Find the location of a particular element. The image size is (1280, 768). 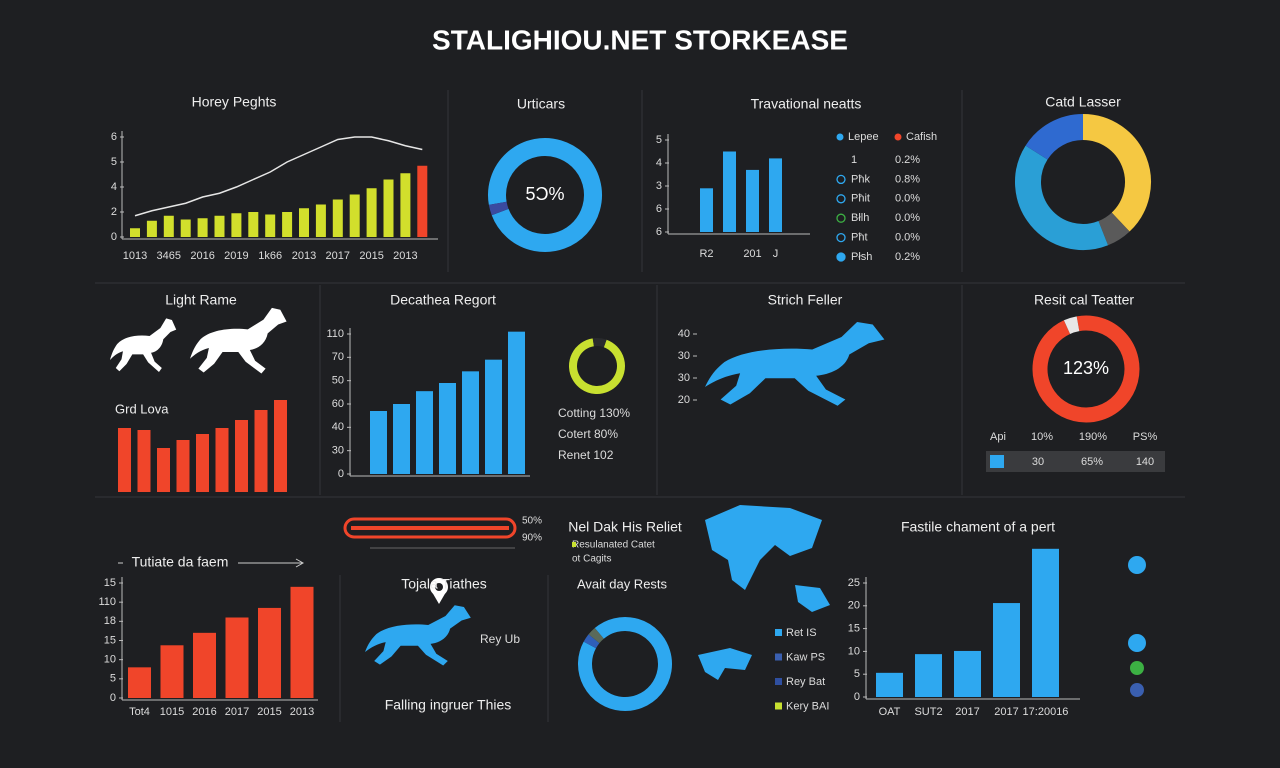

chart-title: Nel Dak His Reliet is located at coordinates (625, 527).